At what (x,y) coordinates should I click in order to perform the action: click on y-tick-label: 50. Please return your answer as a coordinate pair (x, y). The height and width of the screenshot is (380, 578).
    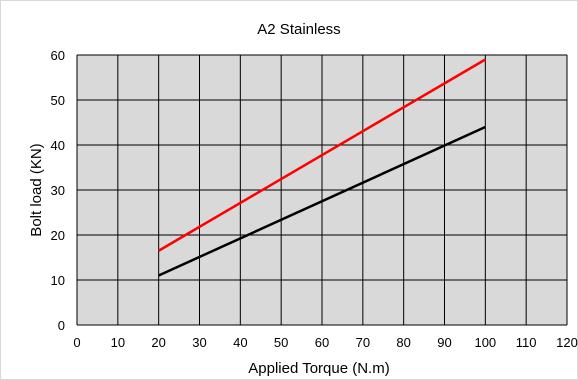
    Looking at the image, I should click on (58, 100).